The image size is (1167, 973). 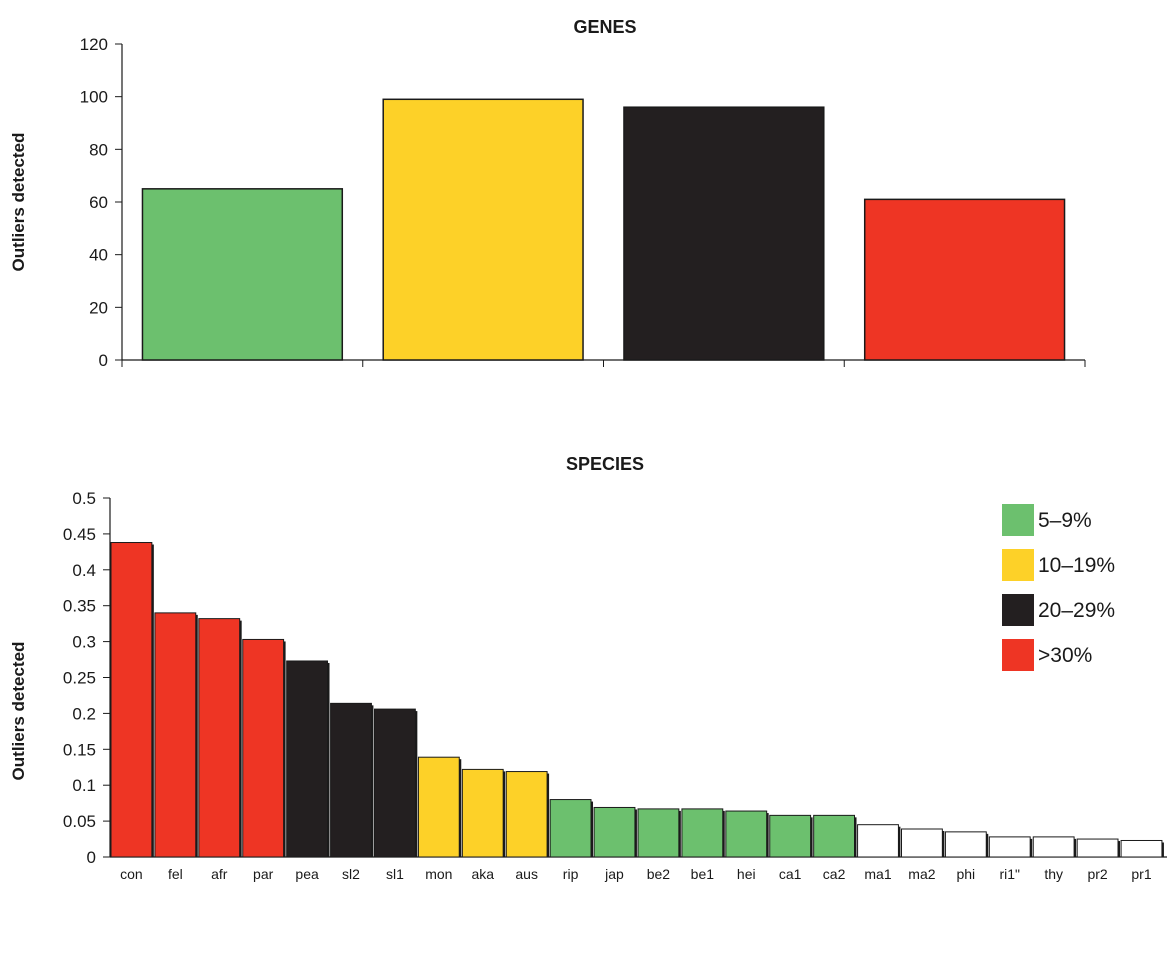 I want to click on legend-label: 10–19%, so click(x=1076, y=565).